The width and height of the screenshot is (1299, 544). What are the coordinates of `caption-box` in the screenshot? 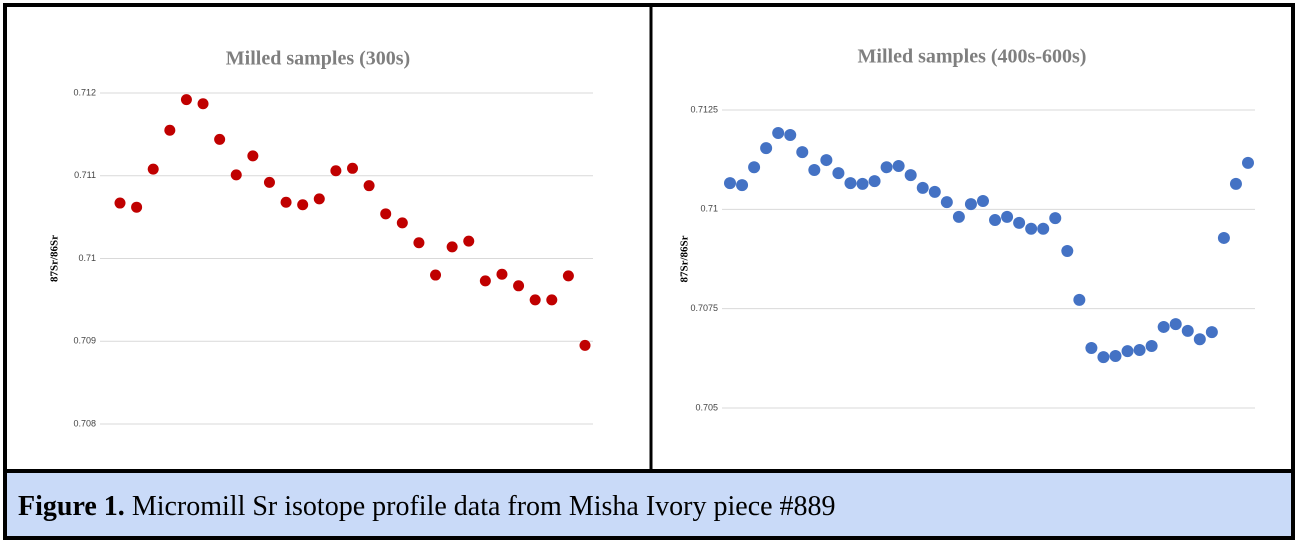 It's located at (649, 504).